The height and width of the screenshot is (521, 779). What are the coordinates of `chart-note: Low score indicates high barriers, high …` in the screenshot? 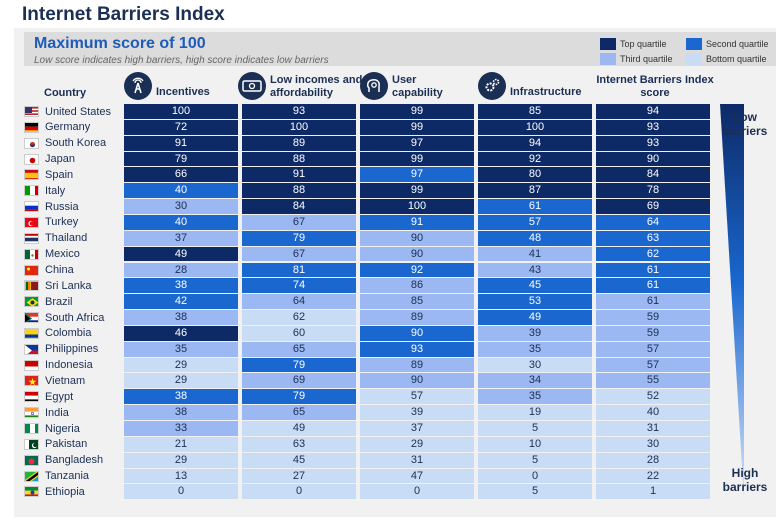 It's located at (181, 60).